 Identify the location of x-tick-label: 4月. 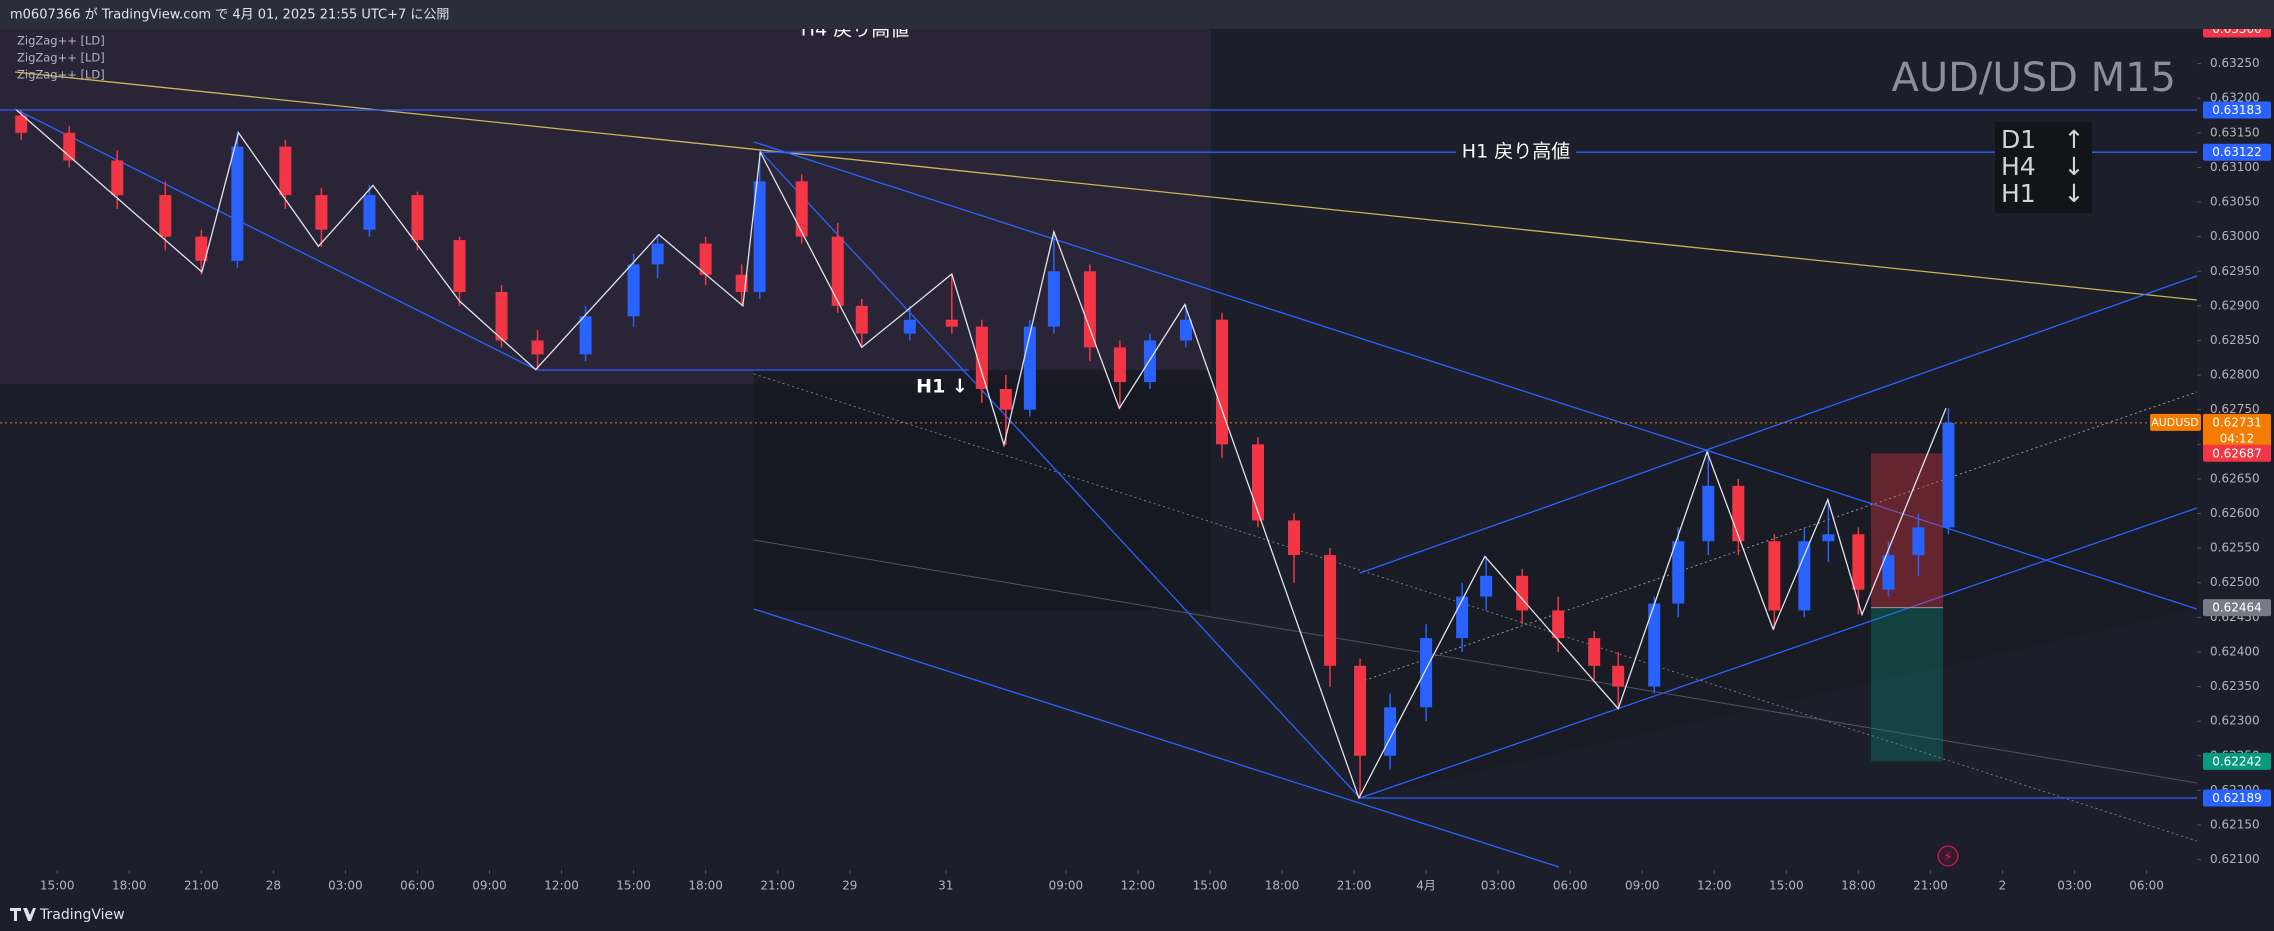
(1426, 886).